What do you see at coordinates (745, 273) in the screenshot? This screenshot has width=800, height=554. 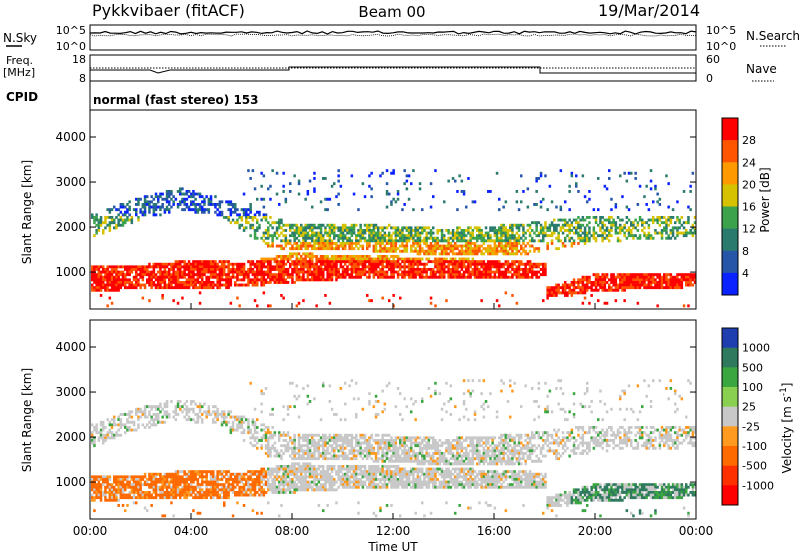 I see `colorbar-tick-label: 4` at bounding box center [745, 273].